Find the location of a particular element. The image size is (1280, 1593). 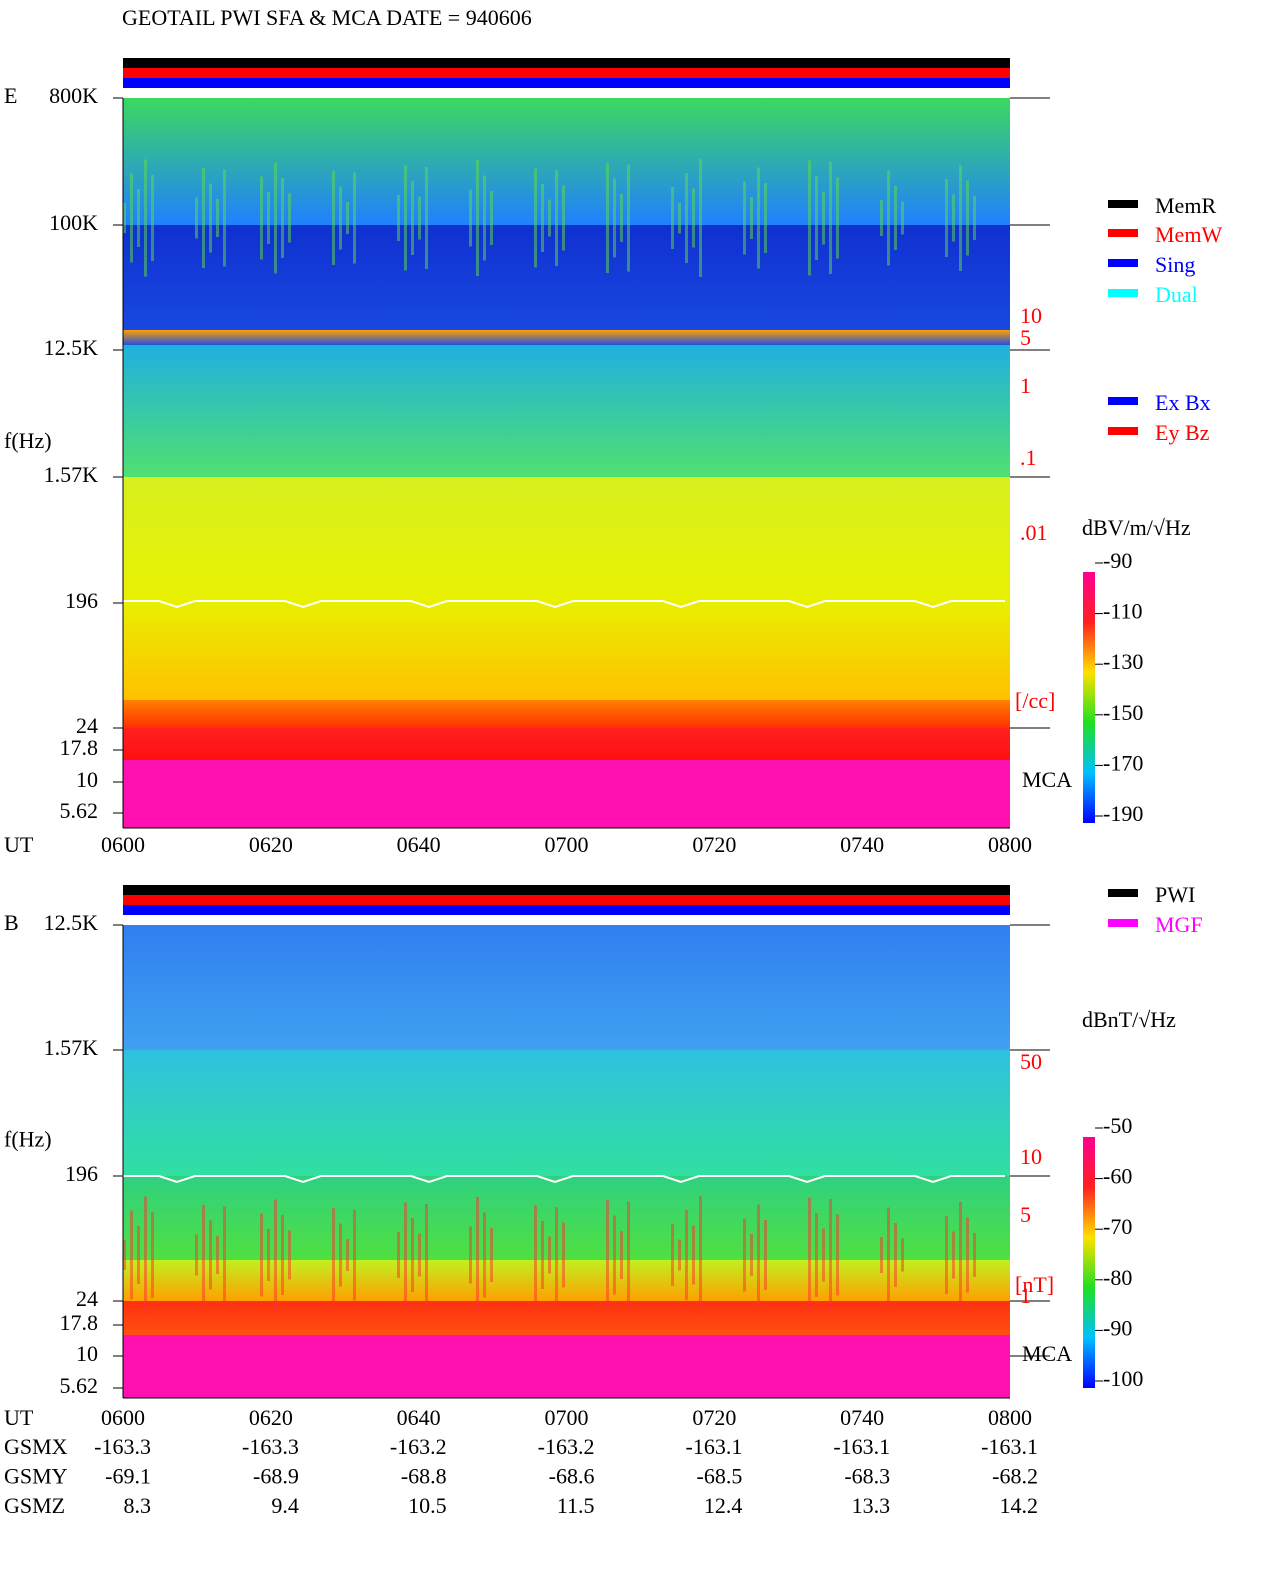

ephemeris-value: 10.5 is located at coordinates (427, 1505).